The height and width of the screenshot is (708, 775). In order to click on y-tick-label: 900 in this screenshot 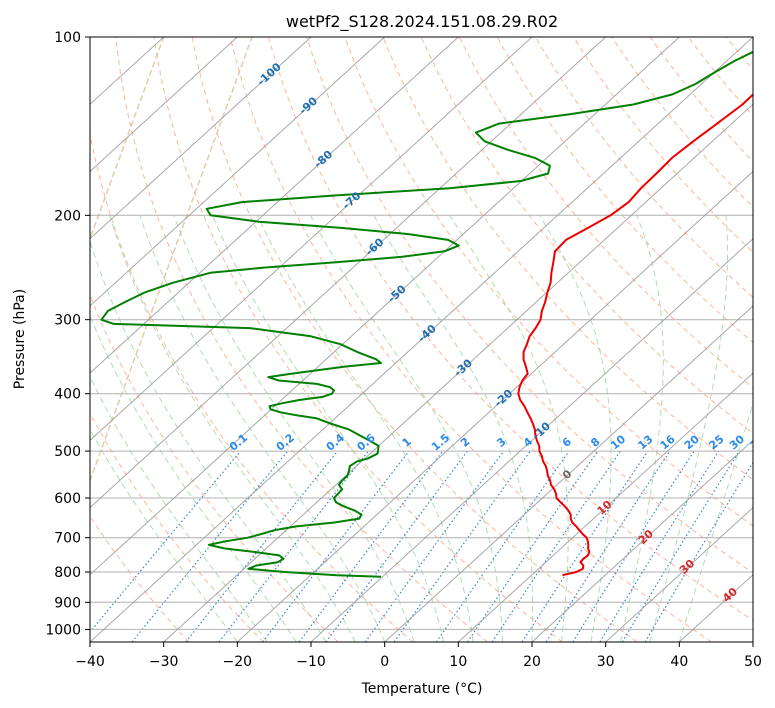, I will do `click(67, 603)`.